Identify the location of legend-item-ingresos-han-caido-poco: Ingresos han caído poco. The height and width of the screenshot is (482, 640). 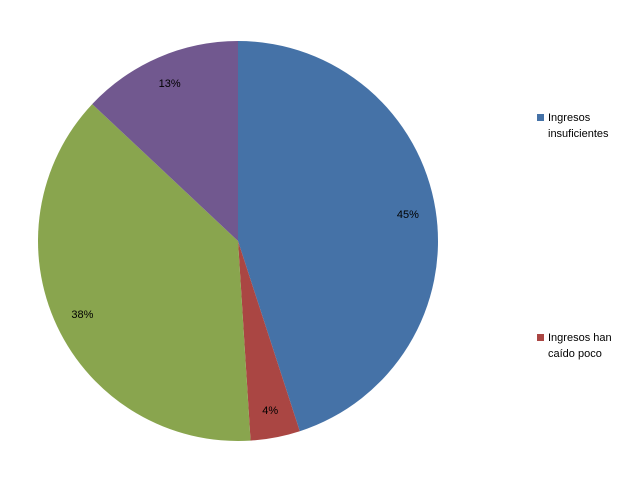
(587, 346).